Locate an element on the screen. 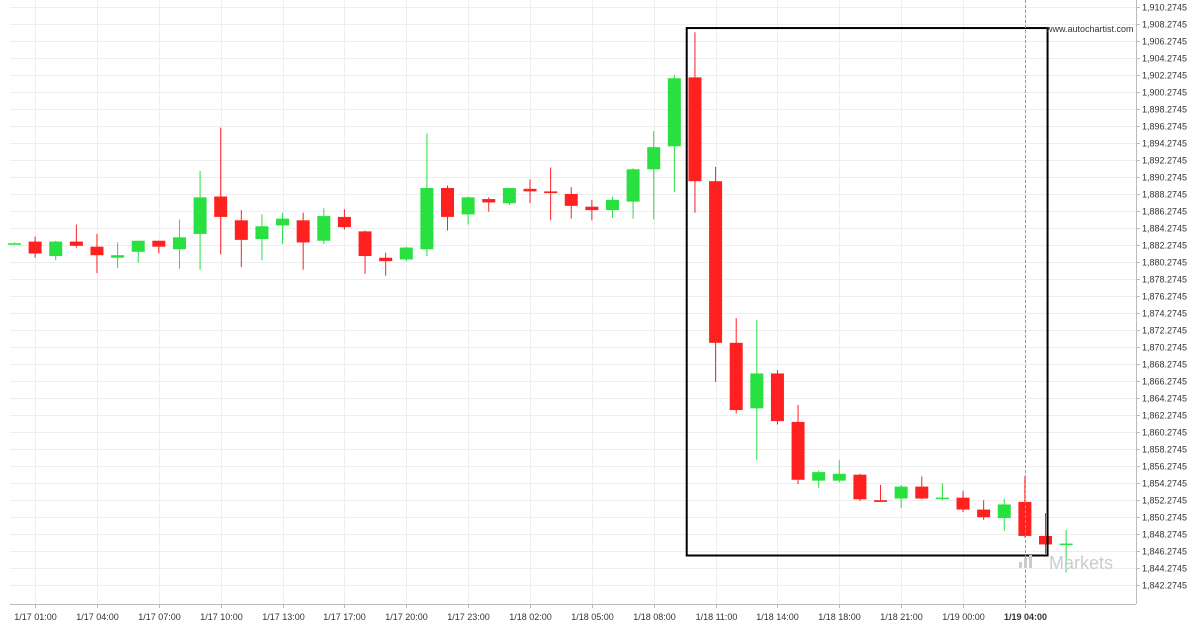  y-tick-label: 1,888.2745 is located at coordinates (1164, 195).